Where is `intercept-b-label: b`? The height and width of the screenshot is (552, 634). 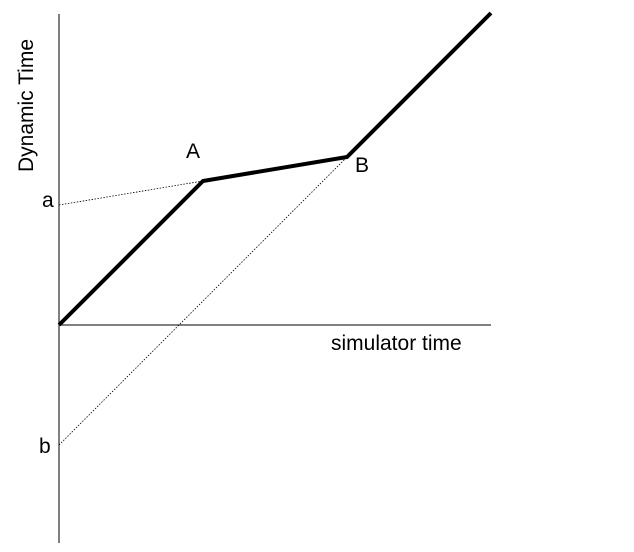
intercept-b-label: b is located at coordinates (45, 446).